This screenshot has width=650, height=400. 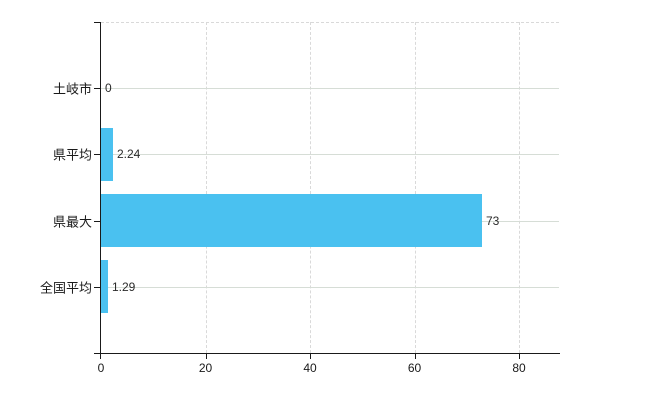 I want to click on x-tick-label: 60, so click(x=414, y=368).